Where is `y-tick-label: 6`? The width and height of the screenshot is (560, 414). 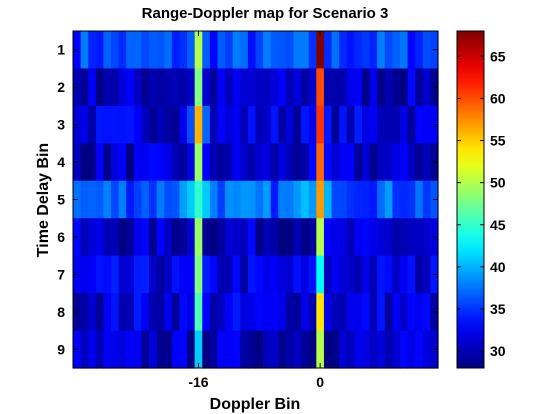 y-tick-label: 6 is located at coordinates (61, 237).